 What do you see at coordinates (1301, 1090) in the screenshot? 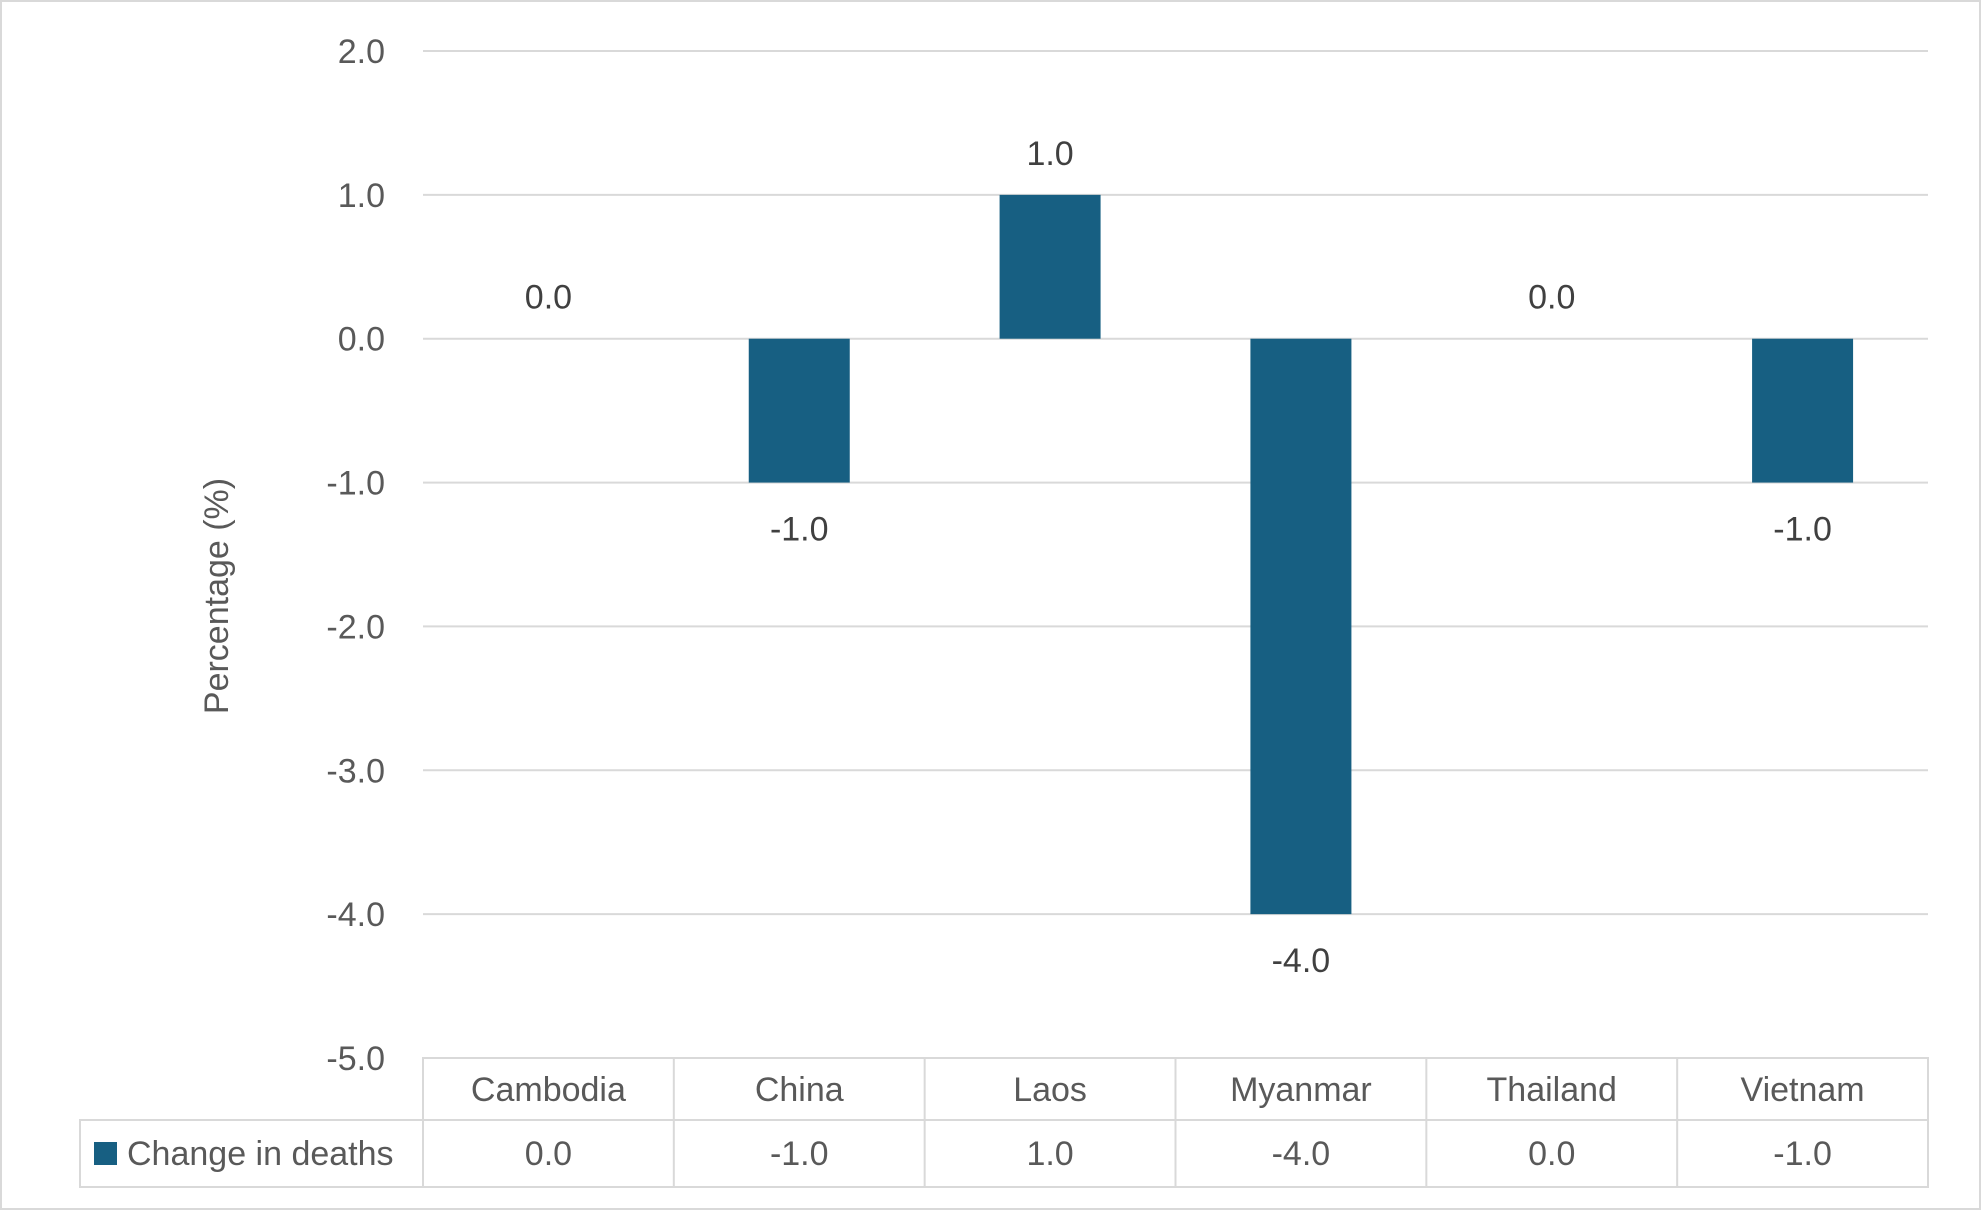
I see `x-category-label: Myanmar` at bounding box center [1301, 1090].